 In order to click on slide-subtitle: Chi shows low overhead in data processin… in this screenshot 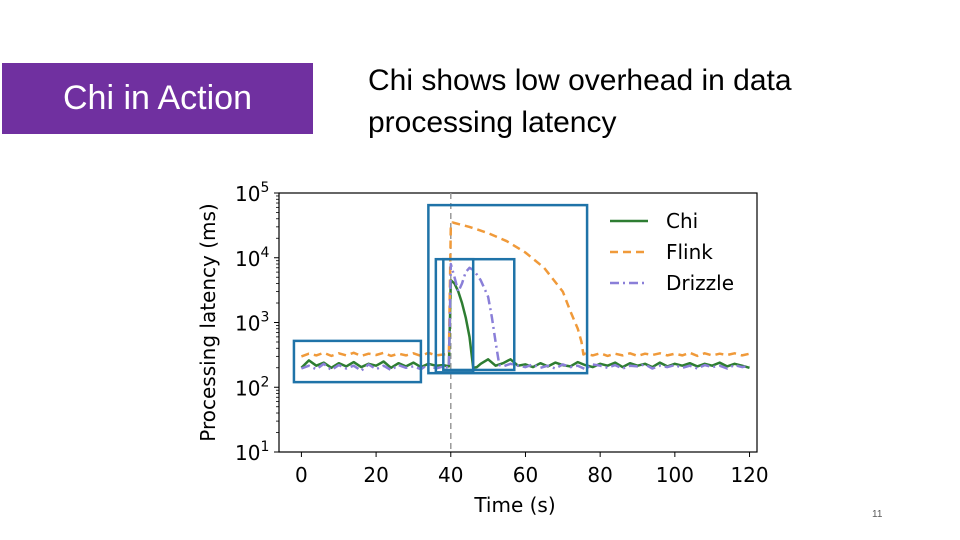, I will do `click(618, 102)`.